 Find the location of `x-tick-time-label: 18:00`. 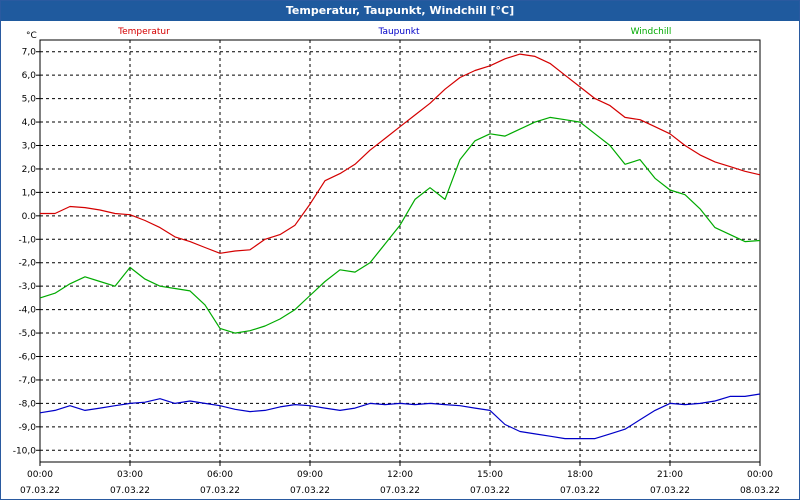

x-tick-time-label: 18:00 is located at coordinates (580, 475).